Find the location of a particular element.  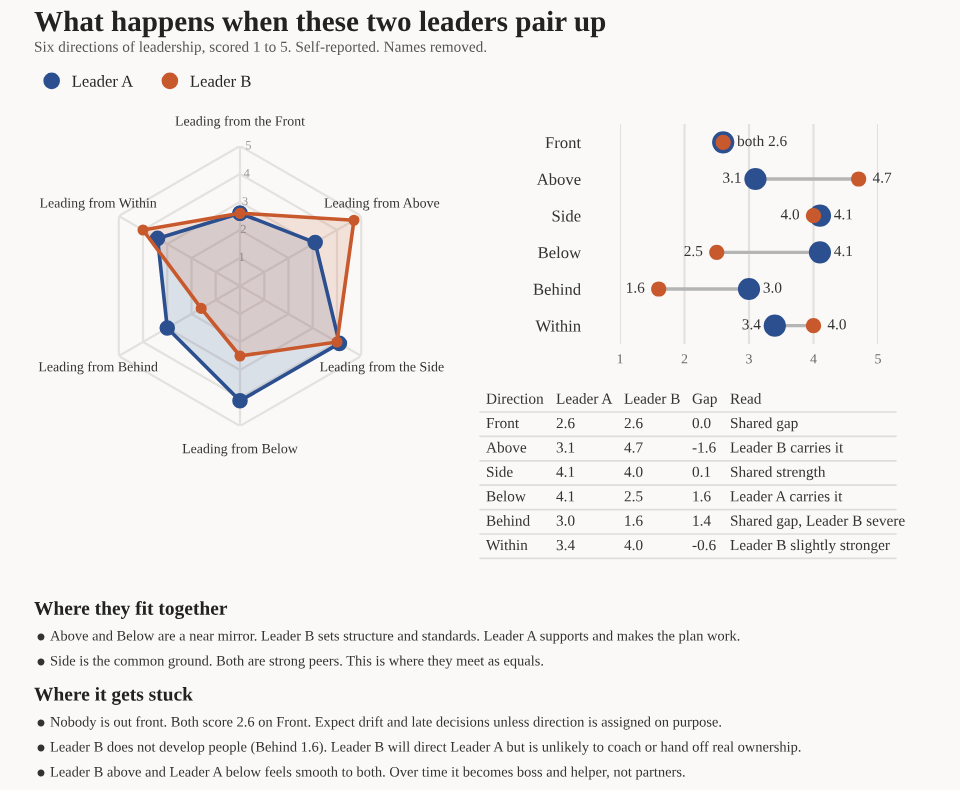

legend-label: Leader B is located at coordinates (220, 81).